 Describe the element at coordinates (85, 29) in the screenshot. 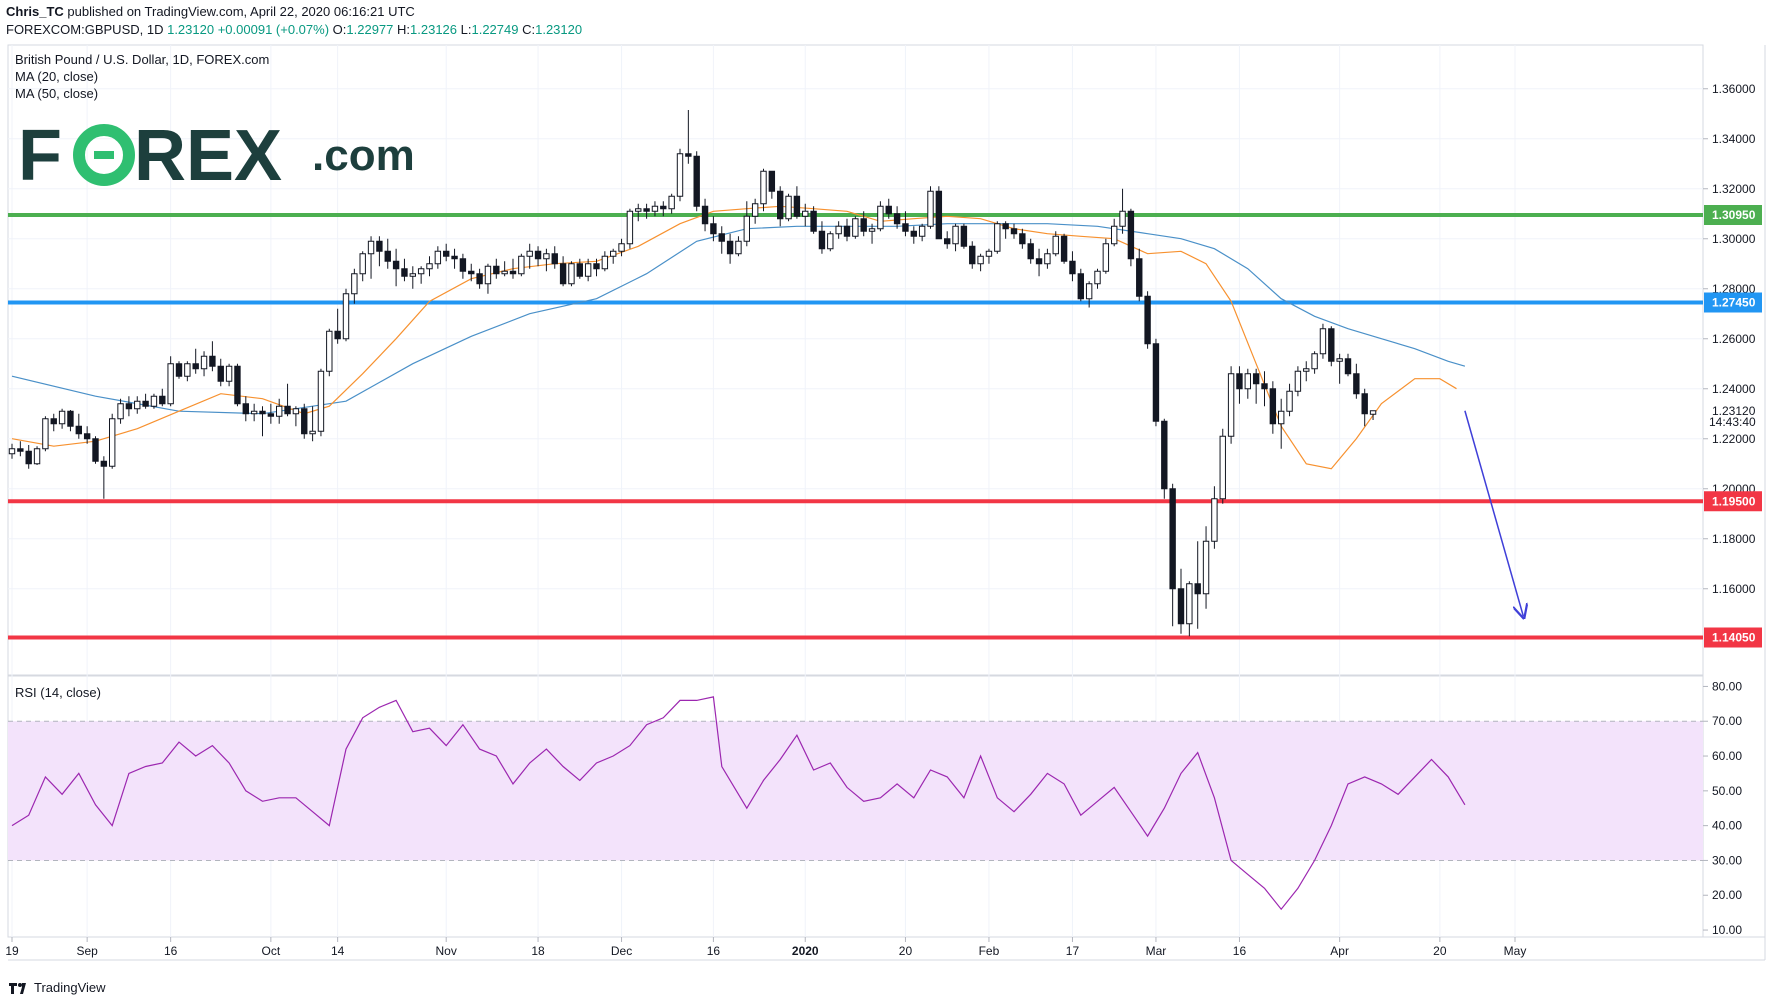

I see `symbol: FOREXCOM:GBPUSD, 1D` at that location.